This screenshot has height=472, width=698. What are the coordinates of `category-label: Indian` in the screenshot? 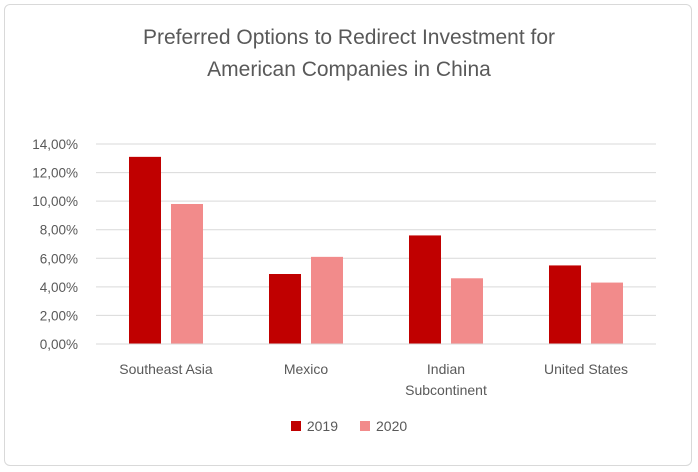 It's located at (446, 369).